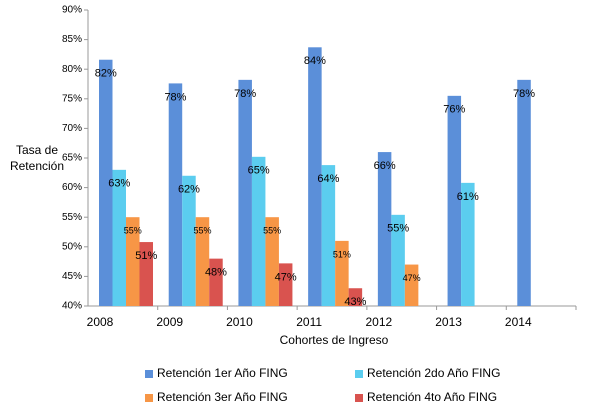  Describe the element at coordinates (468, 197) in the screenshot. I see `value-label: 61%` at that location.